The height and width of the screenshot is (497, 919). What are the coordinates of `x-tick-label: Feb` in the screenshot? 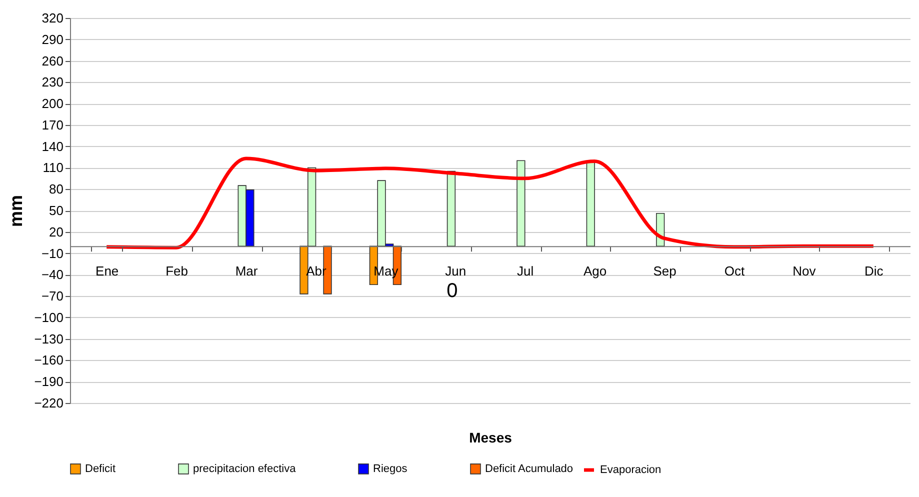 It's located at (177, 271).